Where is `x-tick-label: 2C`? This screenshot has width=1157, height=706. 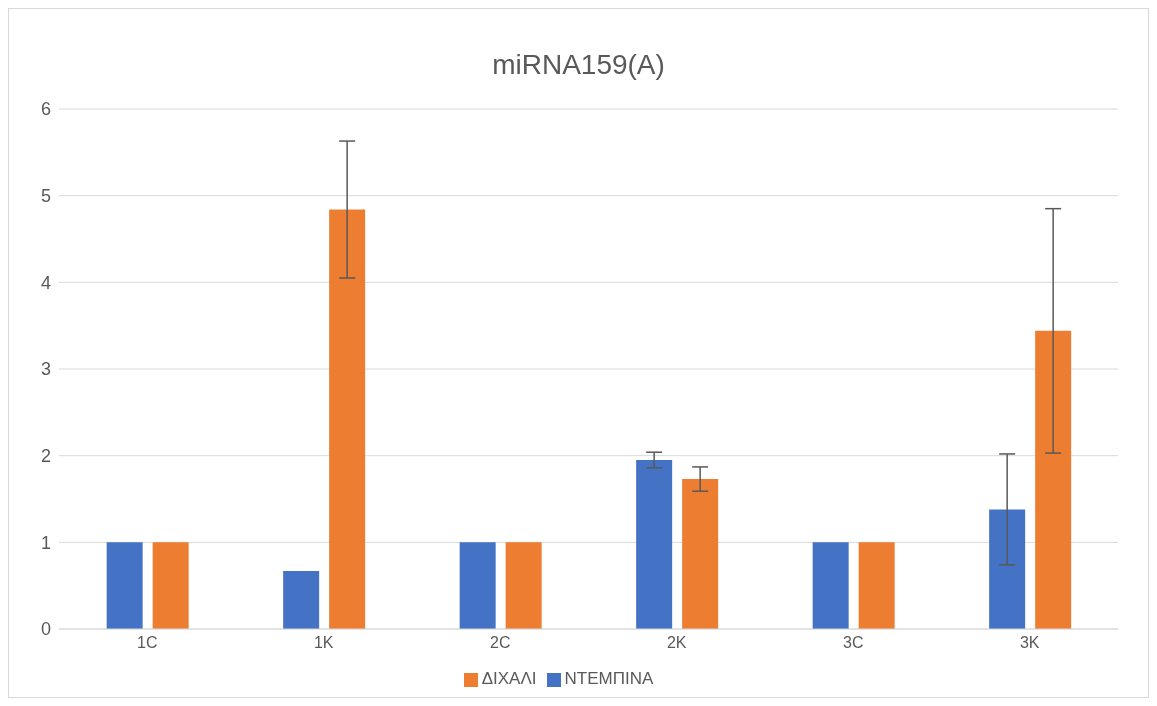
x-tick-label: 2C is located at coordinates (500, 643).